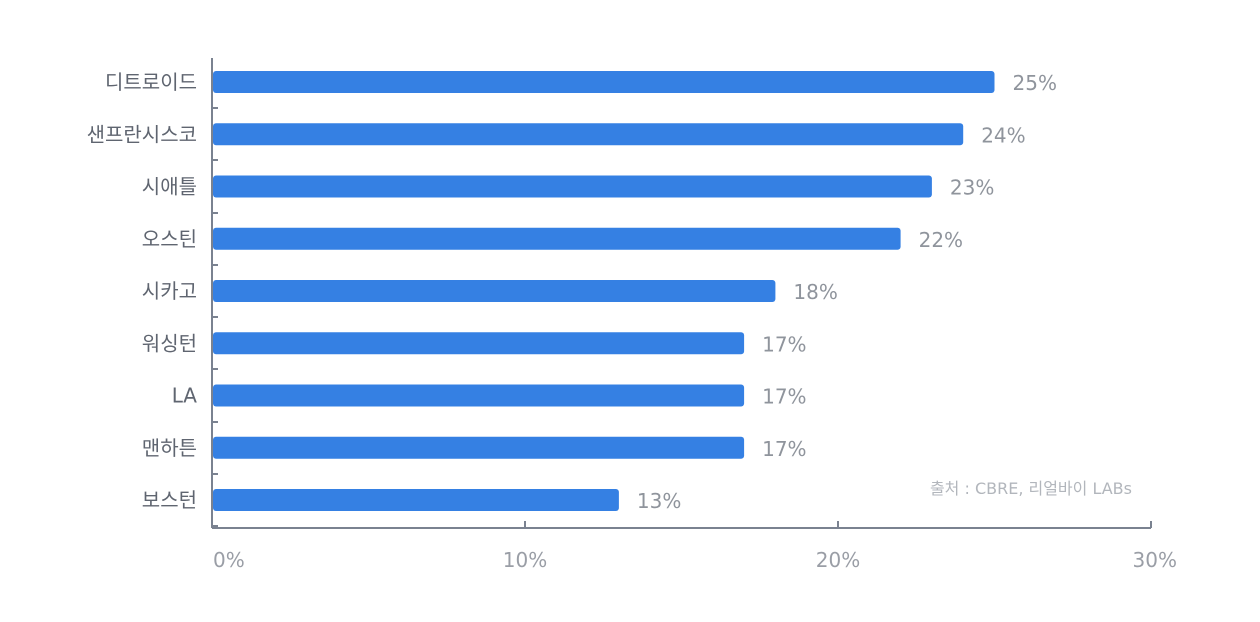  Describe the element at coordinates (229, 560) in the screenshot. I see `x-tick-label: 0%` at that location.